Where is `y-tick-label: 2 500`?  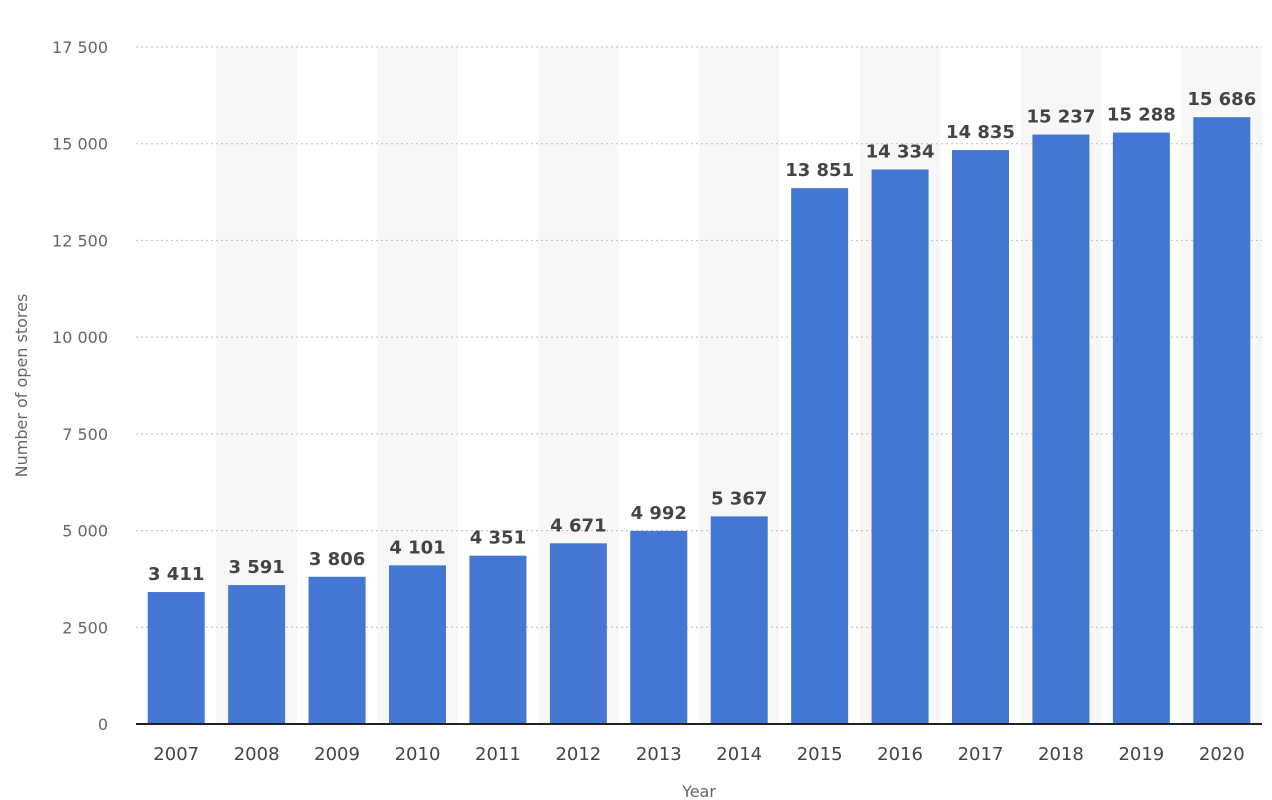 y-tick-label: 2 500 is located at coordinates (85, 627).